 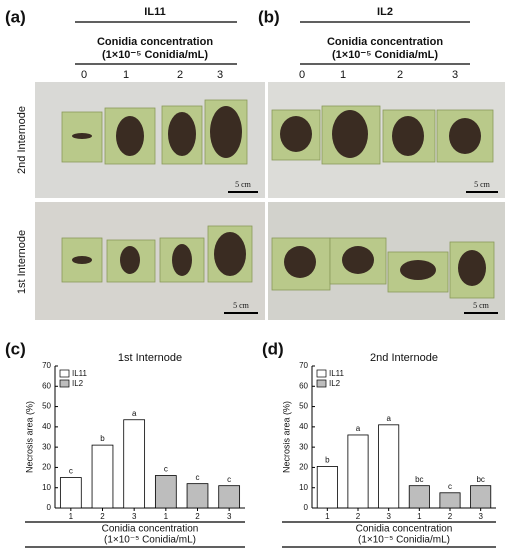 What do you see at coordinates (22, 262) in the screenshot?
I see `row-label: 1st Internode` at bounding box center [22, 262].